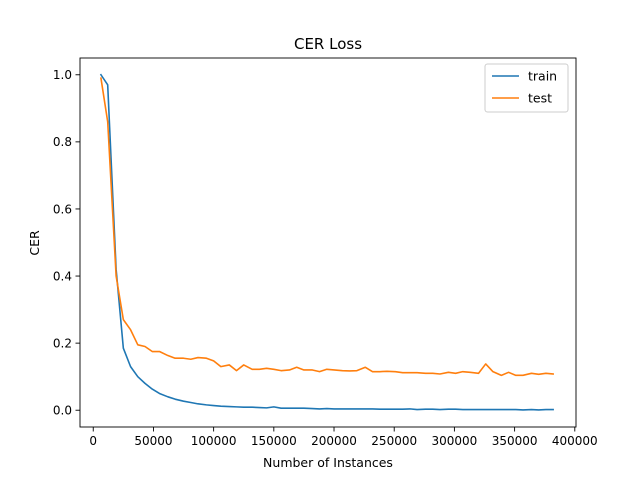 This screenshot has height=480, width=640. Describe the element at coordinates (328, 44) in the screenshot. I see `chart-title: CER Loss` at that location.